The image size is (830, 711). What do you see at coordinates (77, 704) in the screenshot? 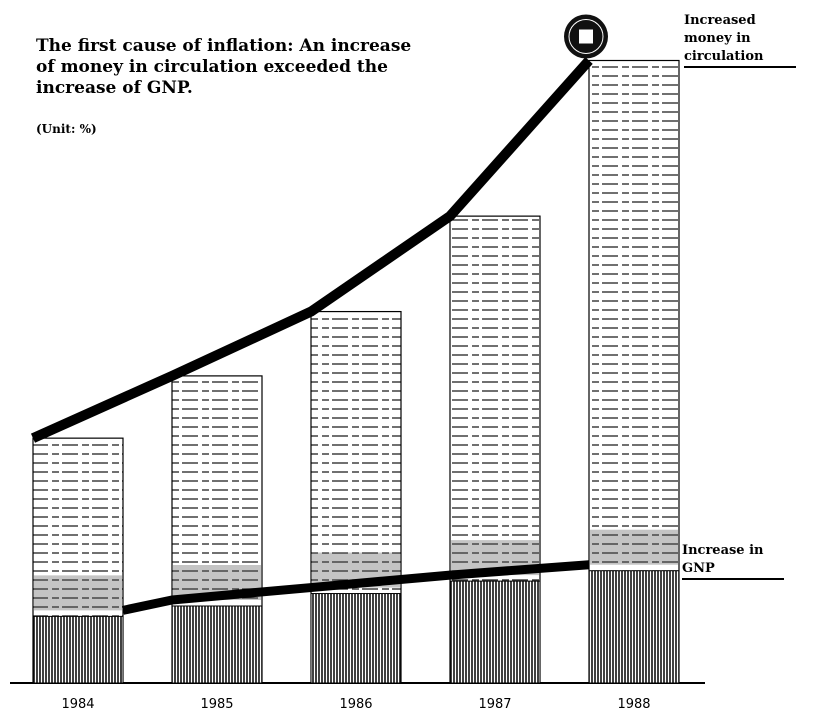
I see `x-tick-label: 1984` at bounding box center [77, 704].